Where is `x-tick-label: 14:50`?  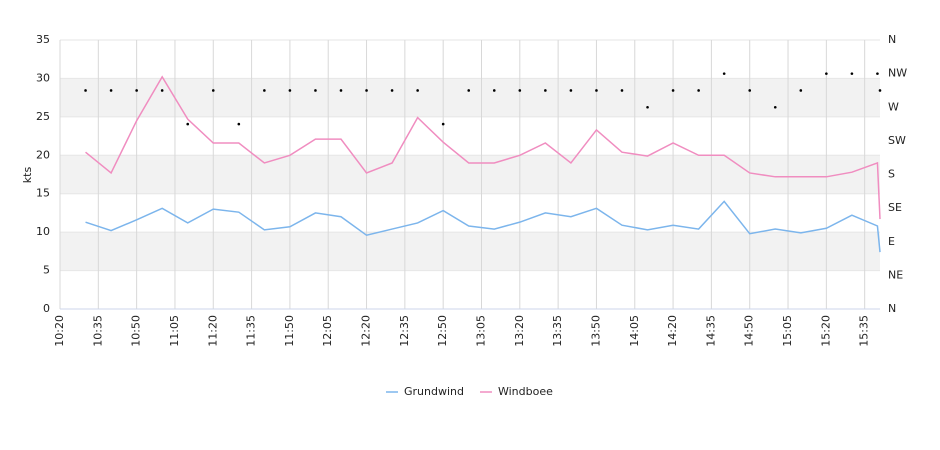 x-tick-label: 14:50 is located at coordinates (749, 331).